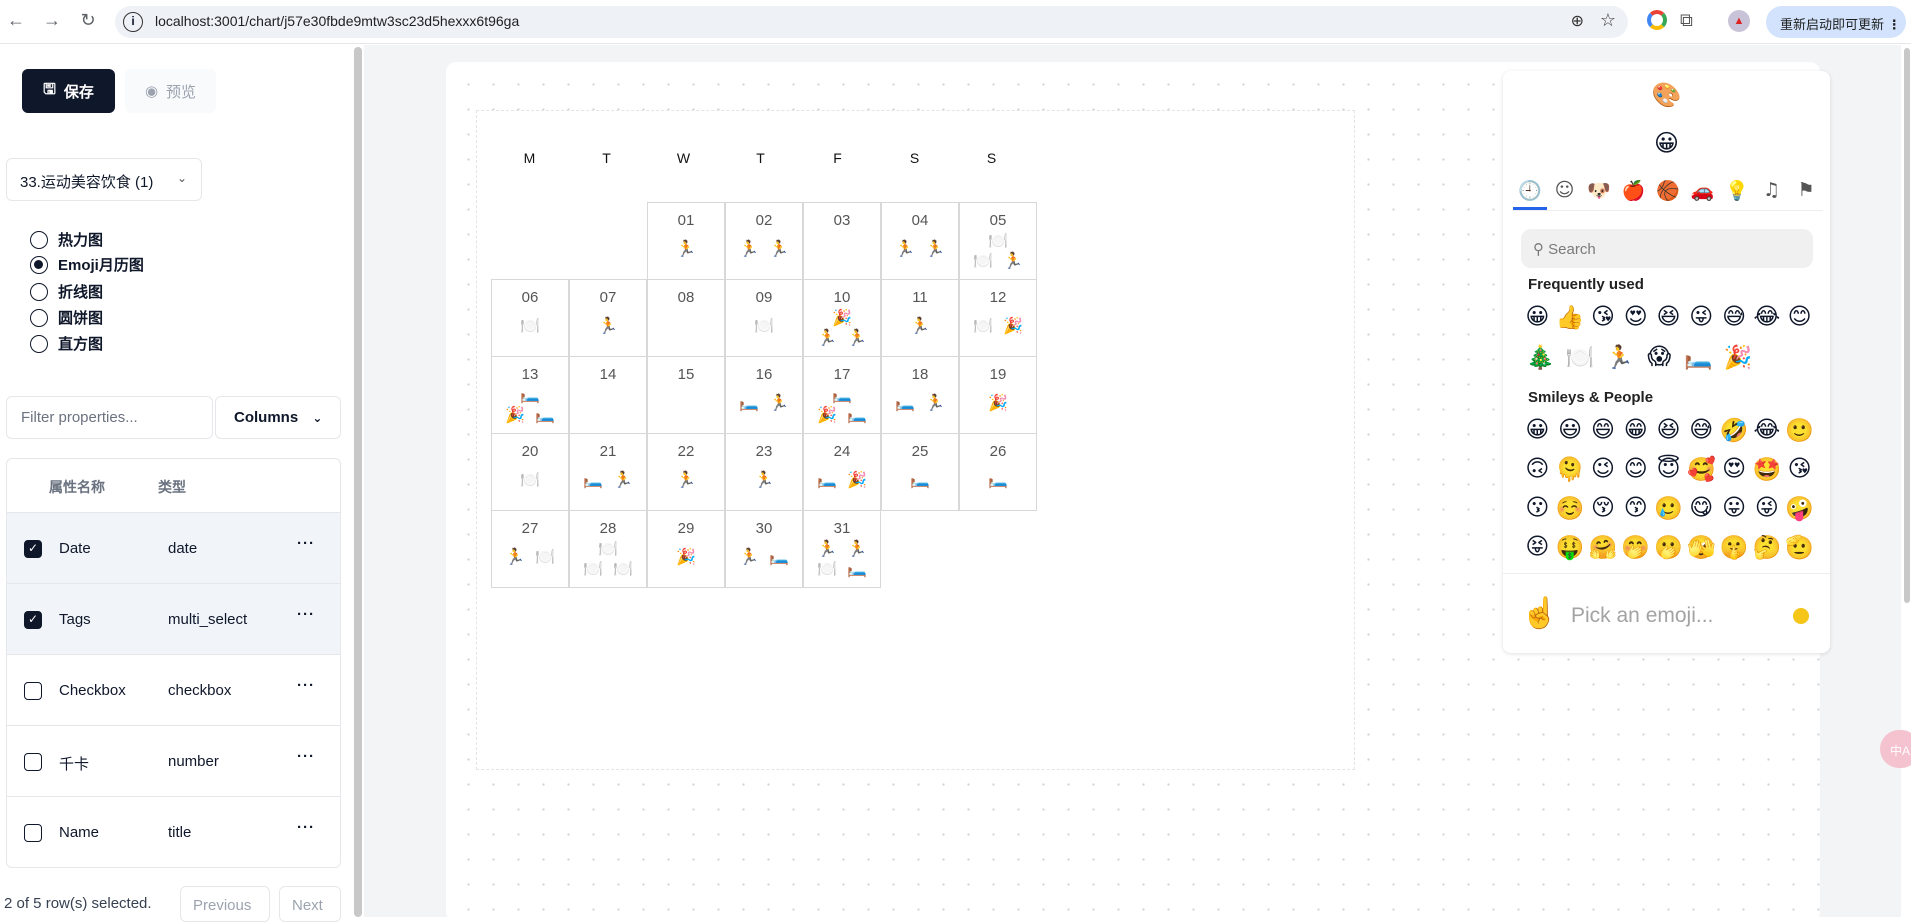 The width and height of the screenshot is (1911, 922). I want to click on calendar-day-cell: 06 🍽️, so click(530, 318).